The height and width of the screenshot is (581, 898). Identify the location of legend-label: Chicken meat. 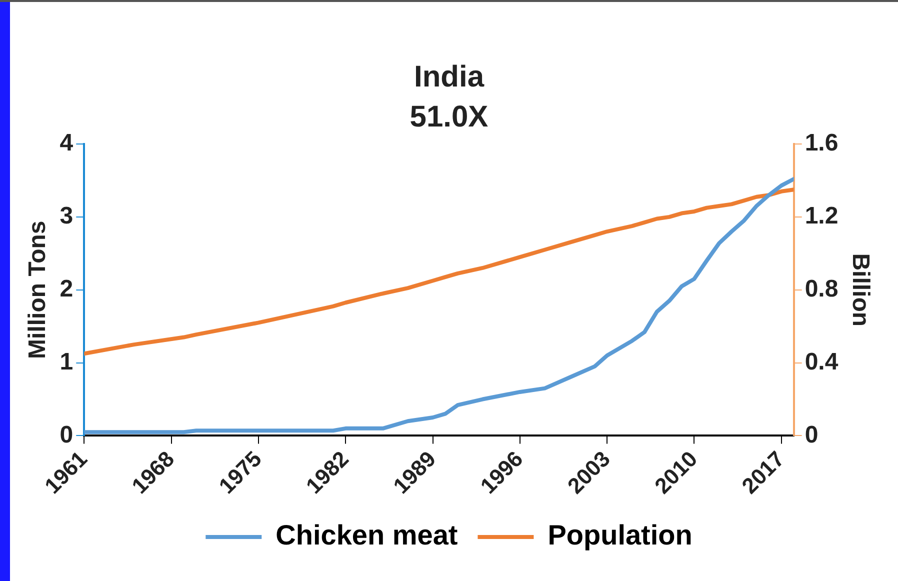
(367, 535).